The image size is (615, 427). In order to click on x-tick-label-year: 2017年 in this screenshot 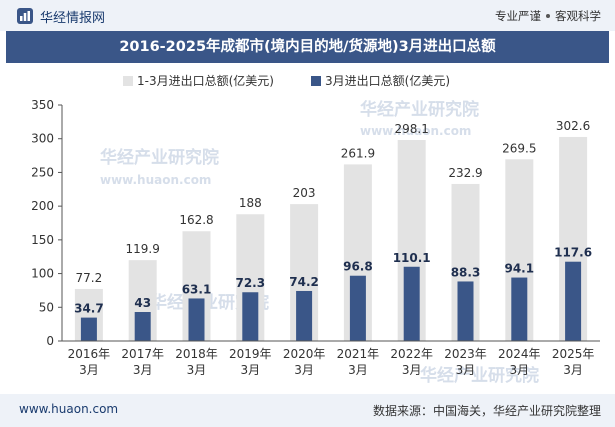, I will do `click(142, 354)`.